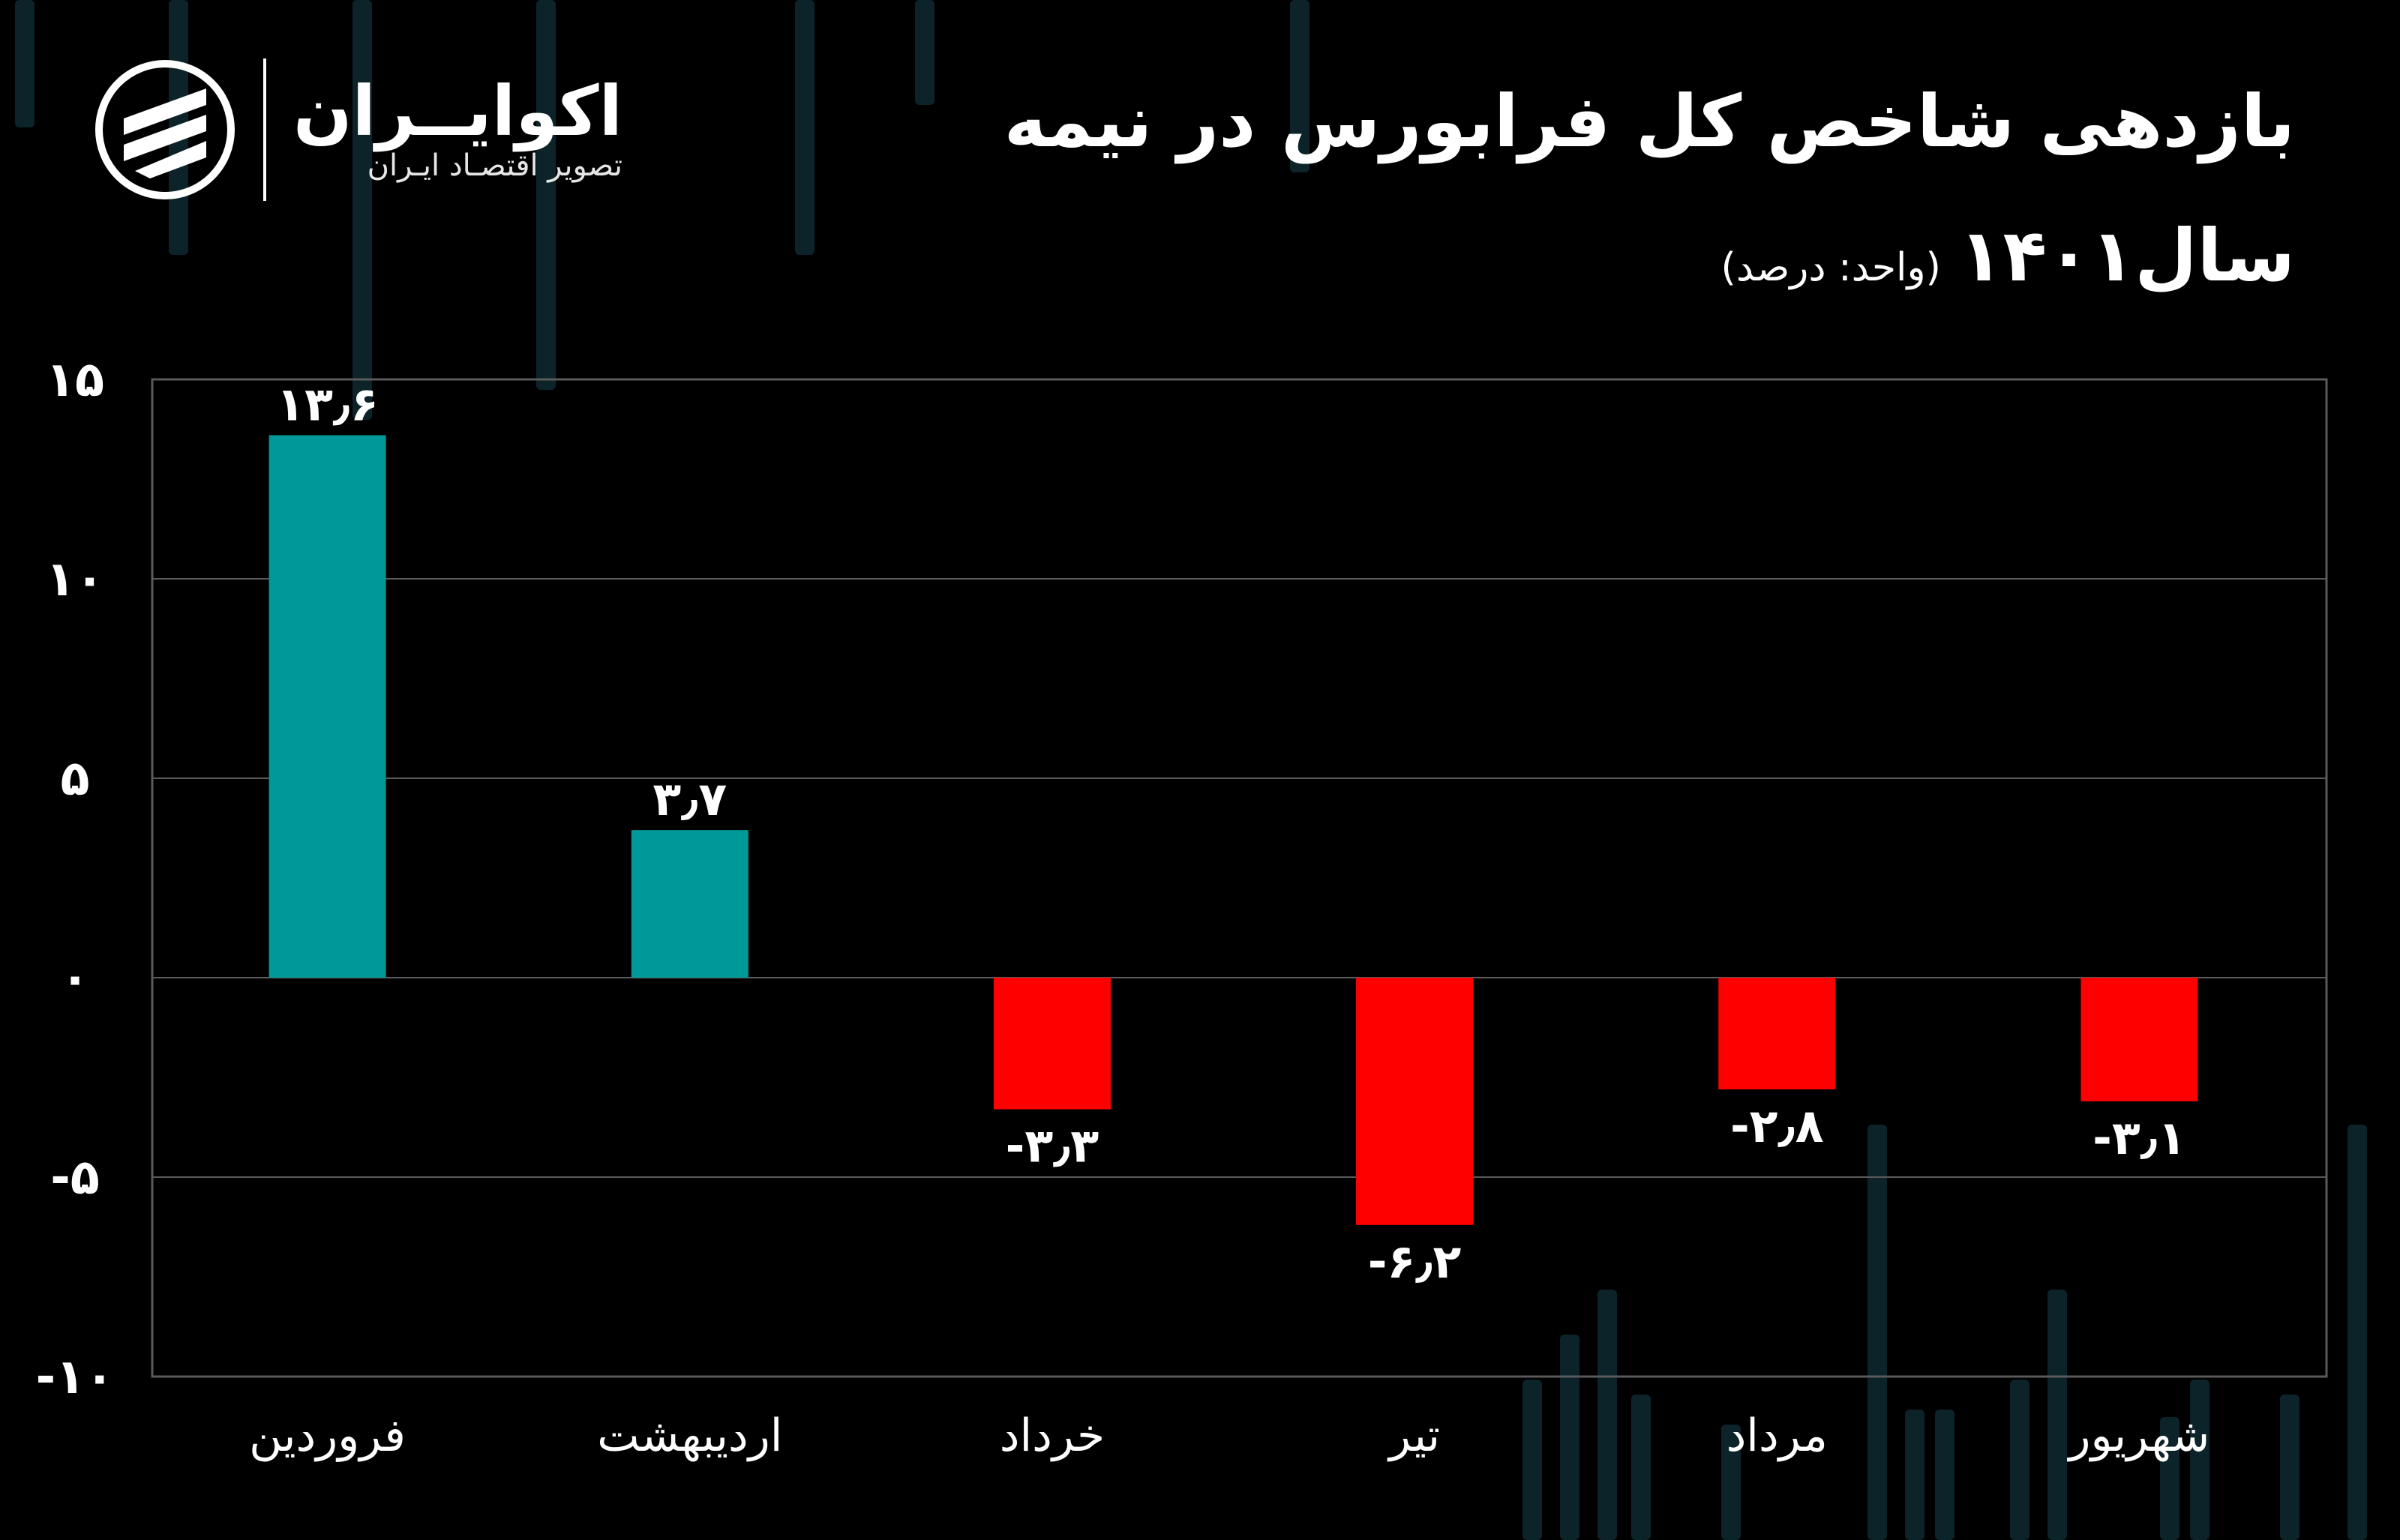 The image size is (2400, 1540). What do you see at coordinates (75, 1377) in the screenshot?
I see `y-tick-label: -۱۰` at bounding box center [75, 1377].